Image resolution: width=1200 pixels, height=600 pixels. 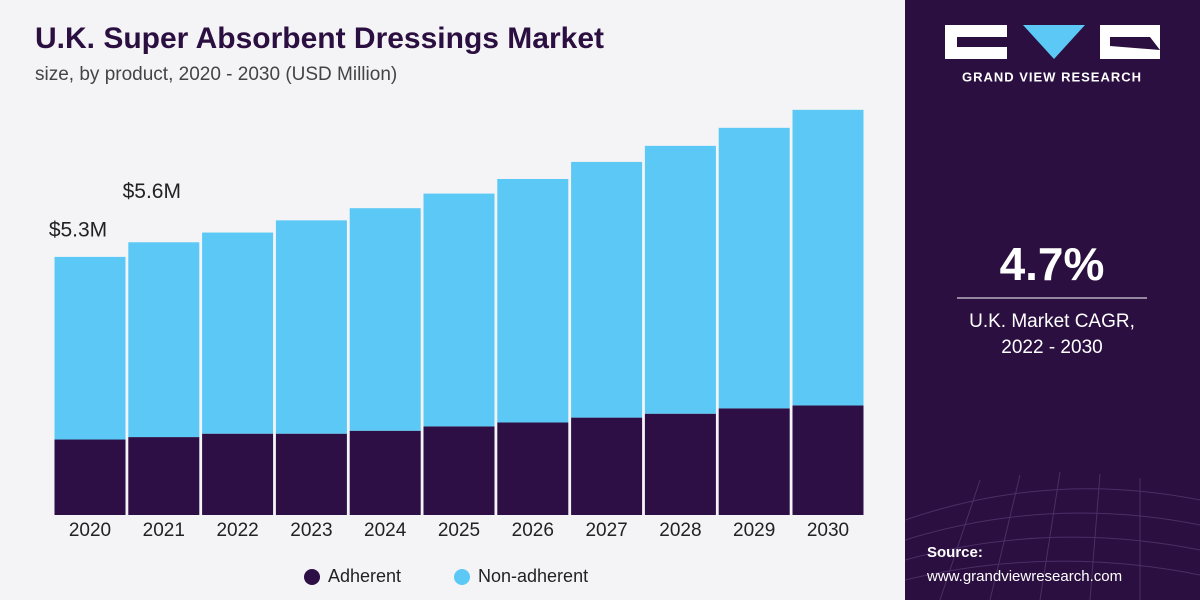 I want to click on x-tick-label: 2028, so click(x=680, y=530).